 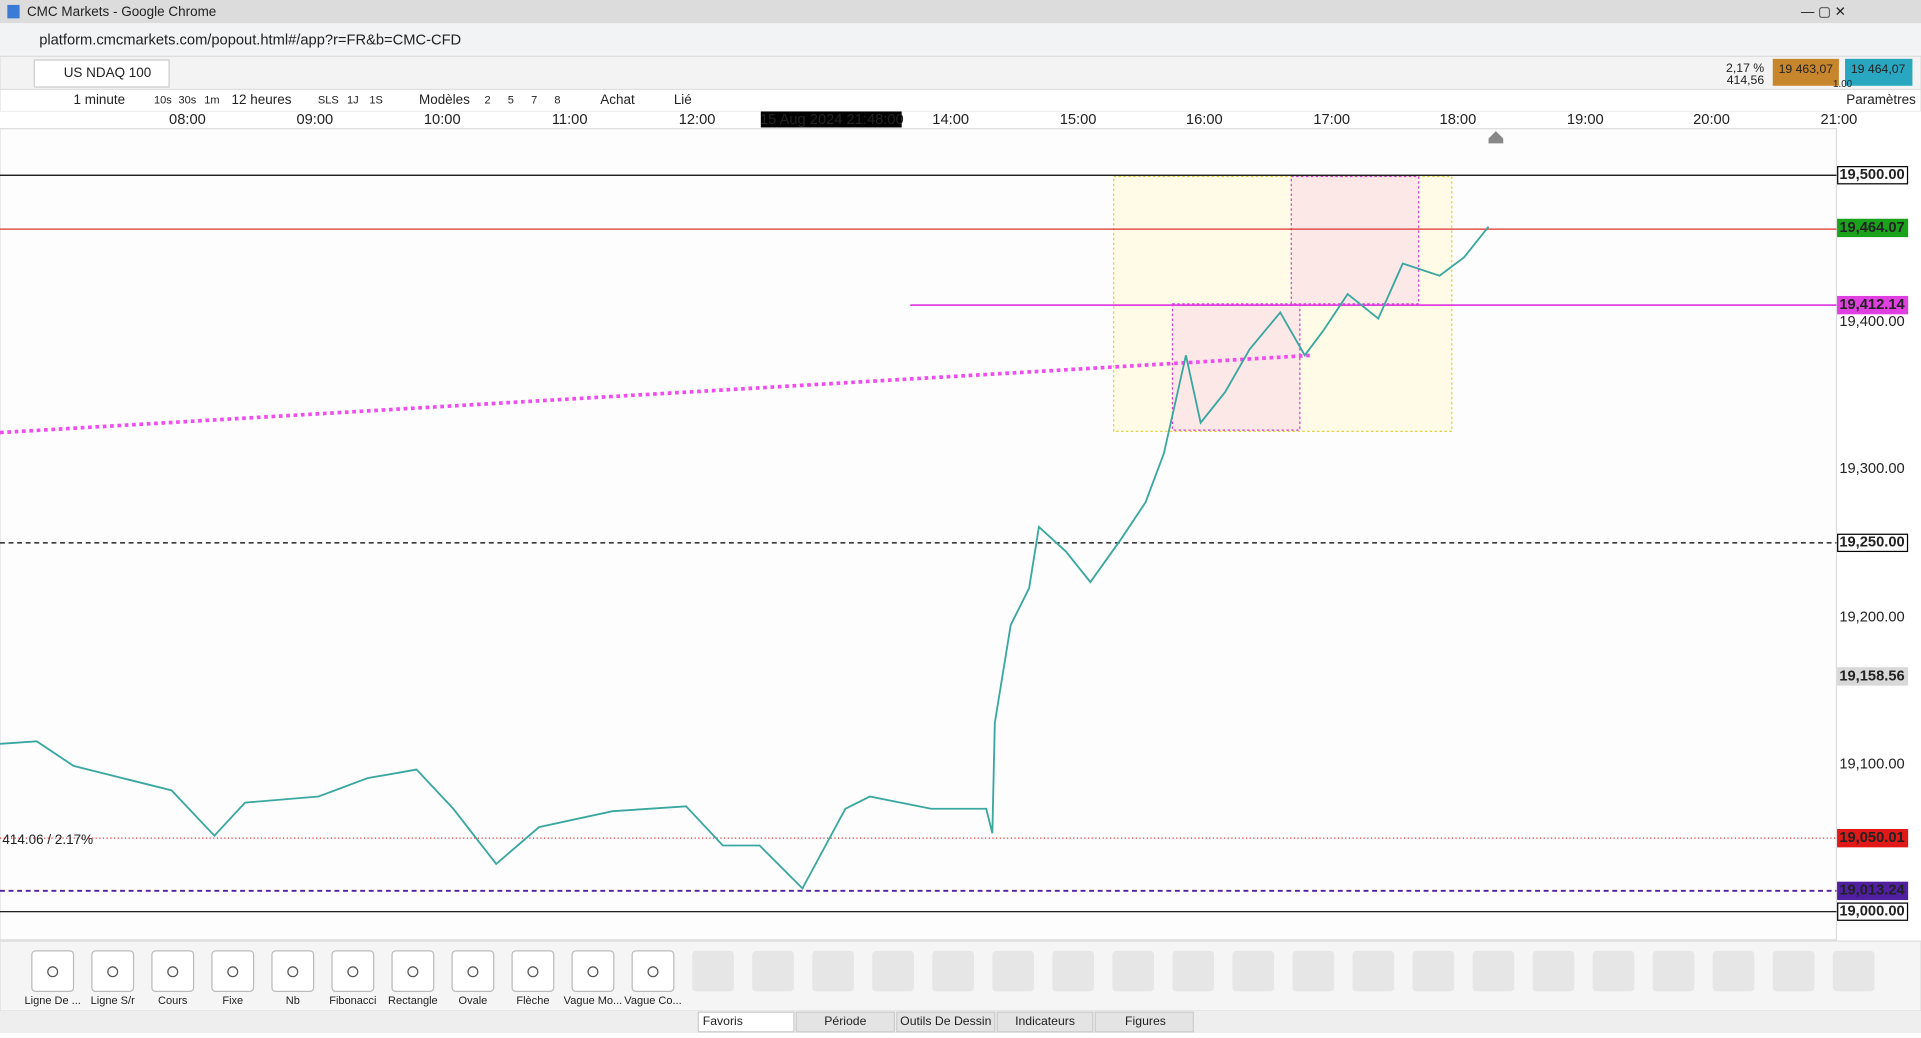 What do you see at coordinates (100, 99) in the screenshot?
I see `interval: 1 minute` at bounding box center [100, 99].